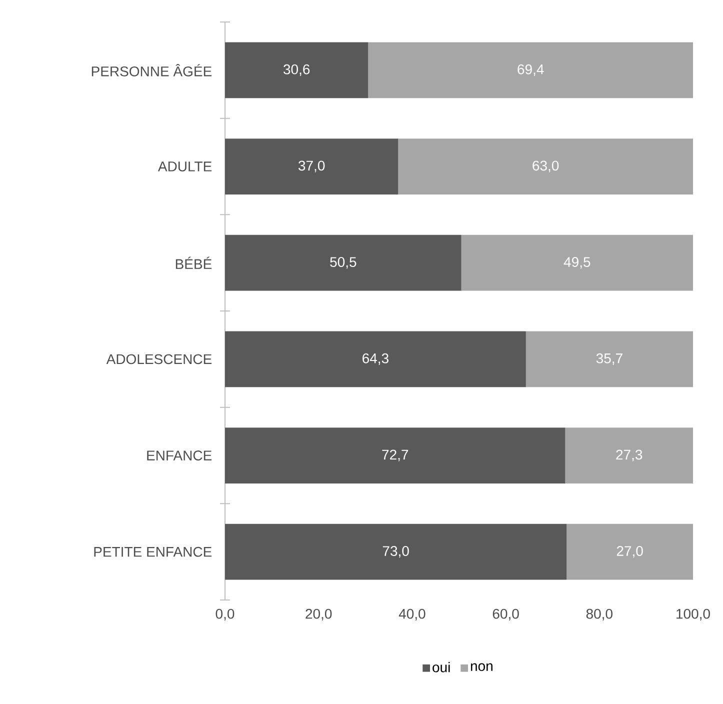 The image size is (723, 704). Describe the element at coordinates (185, 167) in the screenshot. I see `y-tick-label: ADULTE` at that location.